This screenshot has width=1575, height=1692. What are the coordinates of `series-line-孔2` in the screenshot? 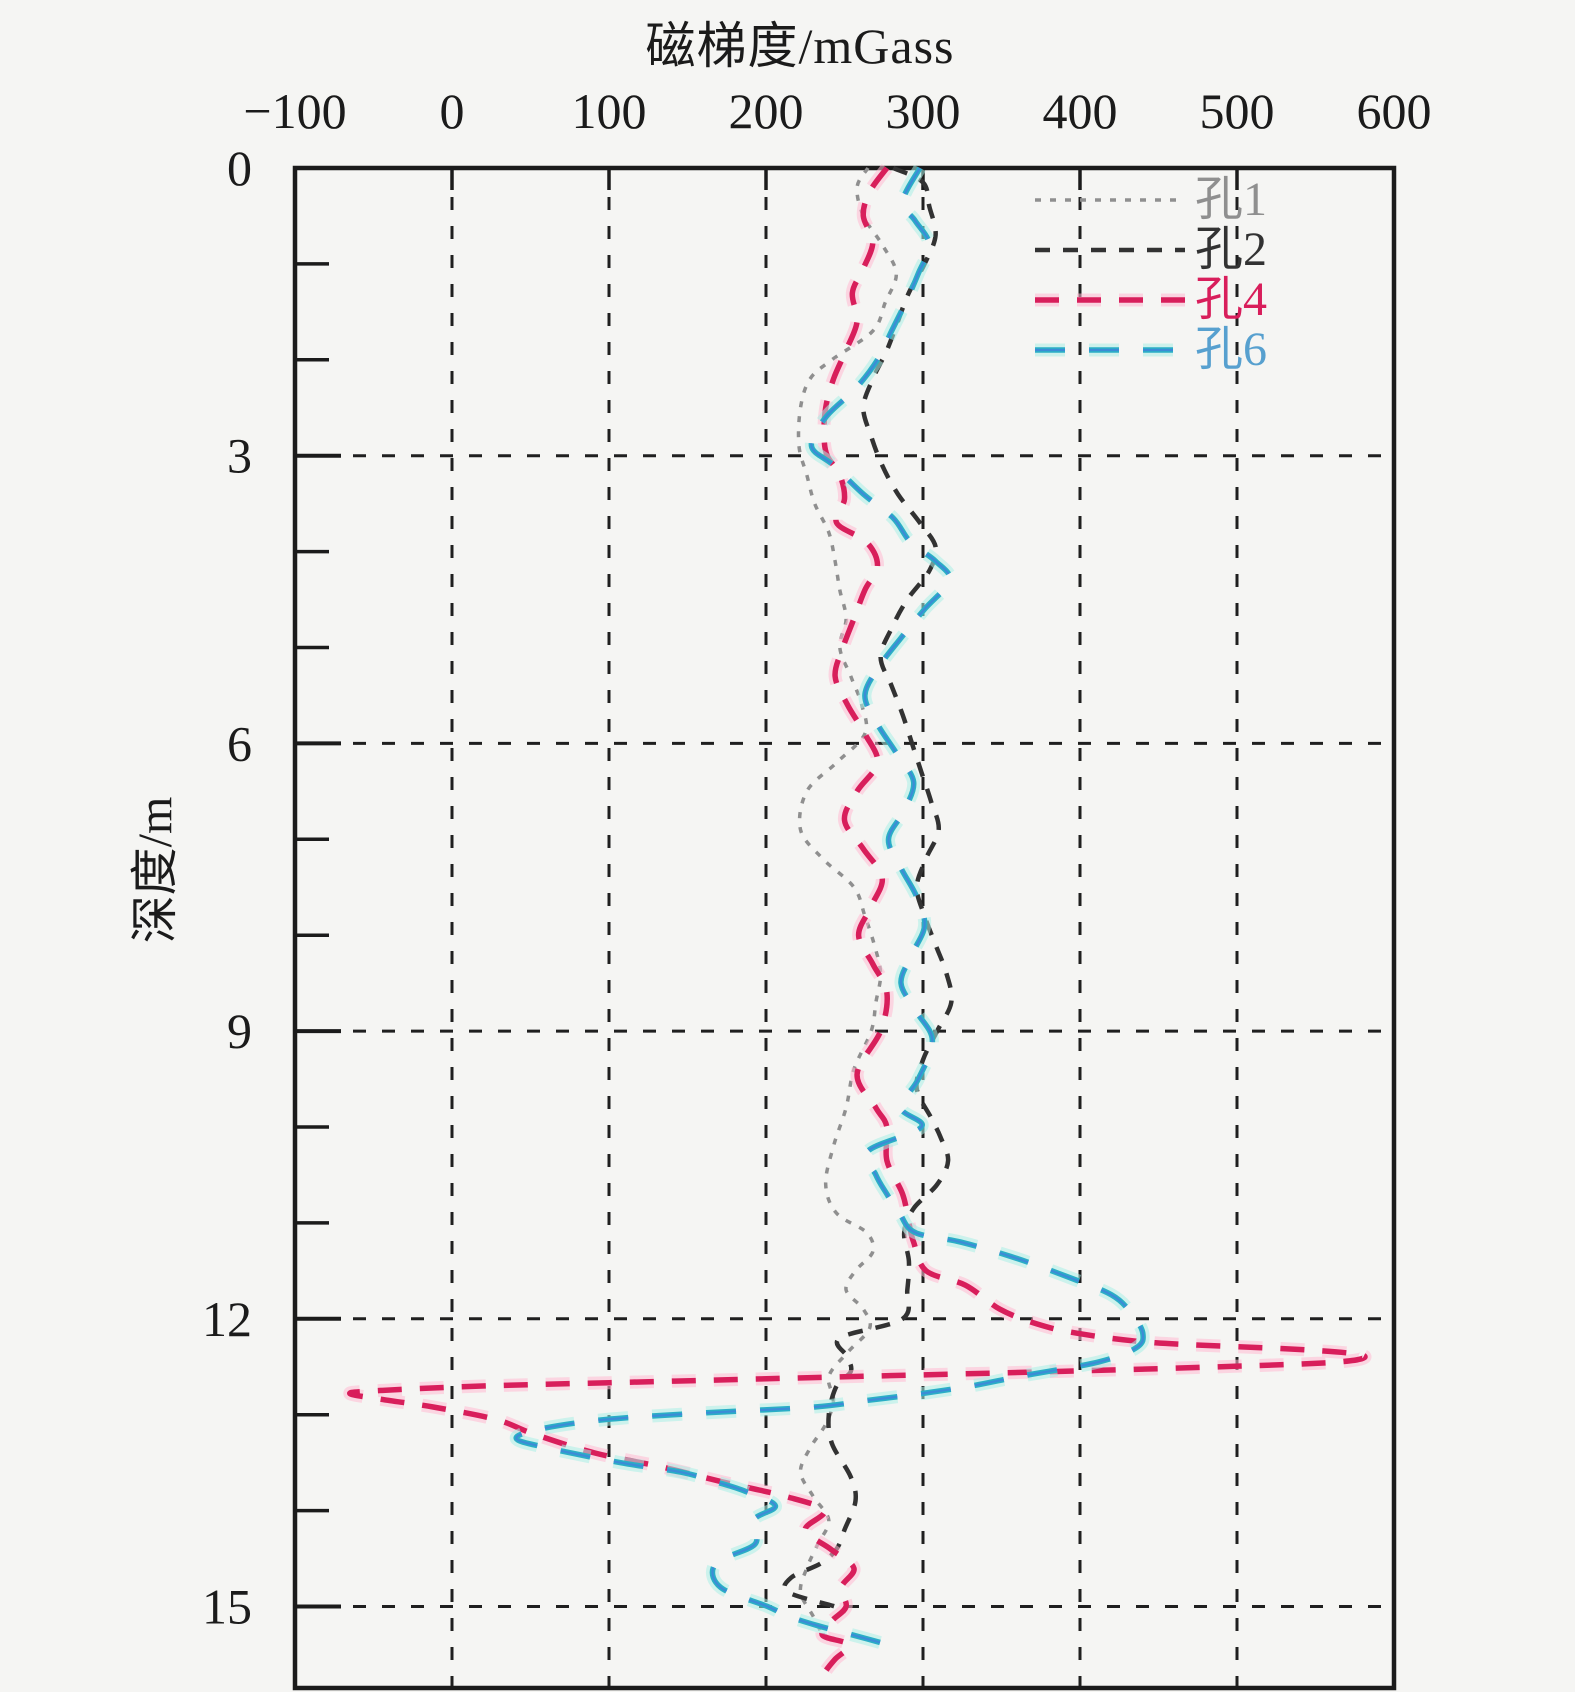 It's located at (868, 889).